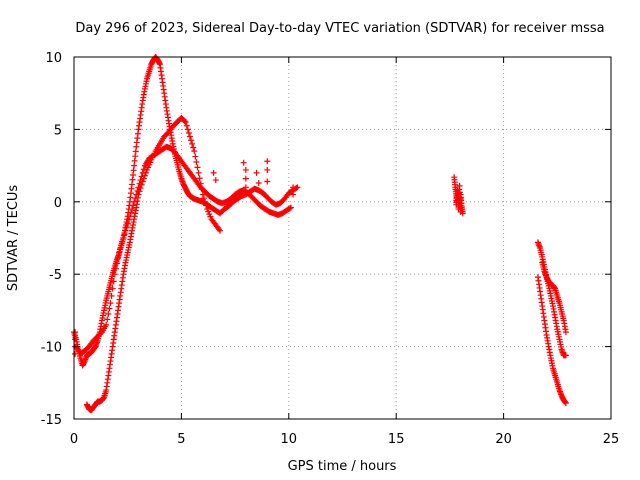 Image resolution: width=640 pixels, height=480 pixels. What do you see at coordinates (181, 439) in the screenshot?
I see `x-tick-label: 5` at bounding box center [181, 439].